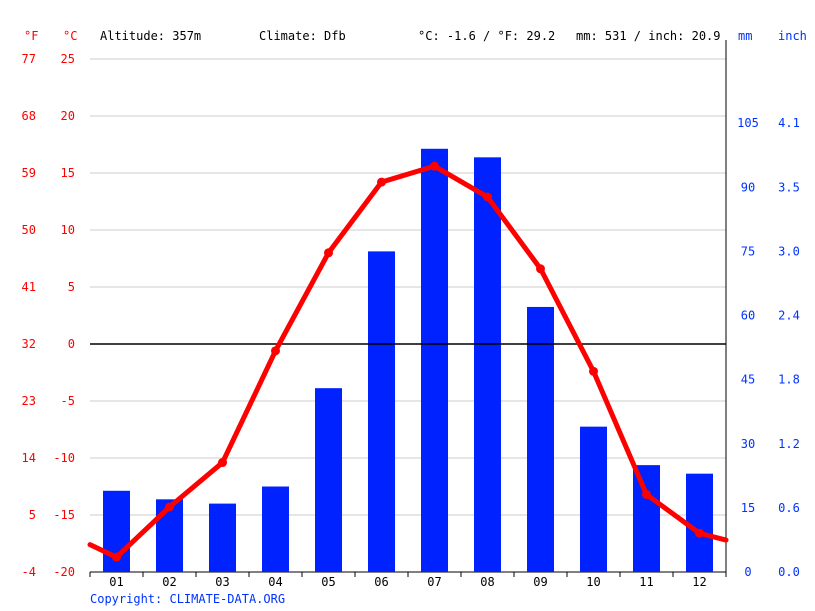  What do you see at coordinates (29, 572) in the screenshot?
I see `fahrenheit-tick-label: -4` at bounding box center [29, 572].